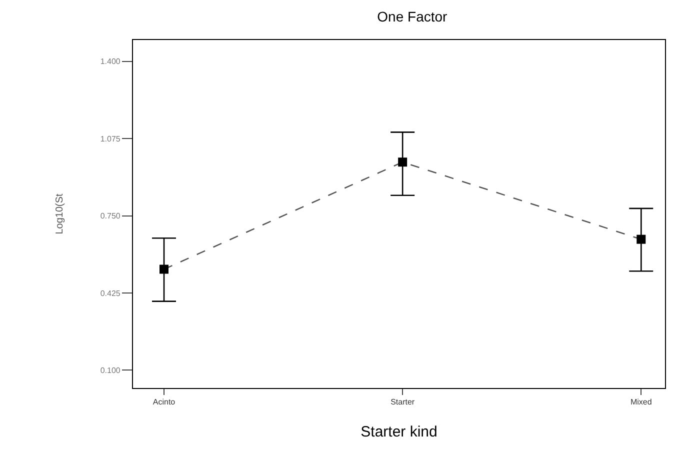 The height and width of the screenshot is (461, 687). I want to click on x-tick-label: Mixed, so click(641, 402).